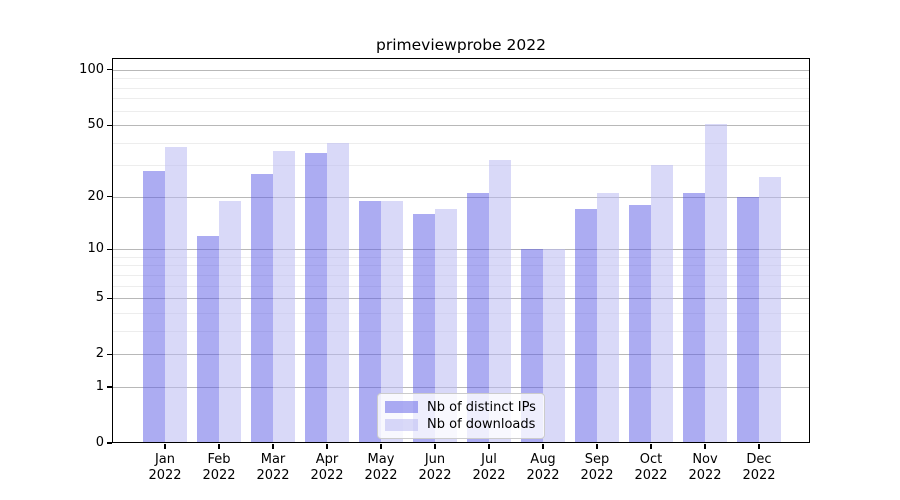 The image size is (900, 500). I want to click on bar-jun-distinct-ips, so click(424, 328).